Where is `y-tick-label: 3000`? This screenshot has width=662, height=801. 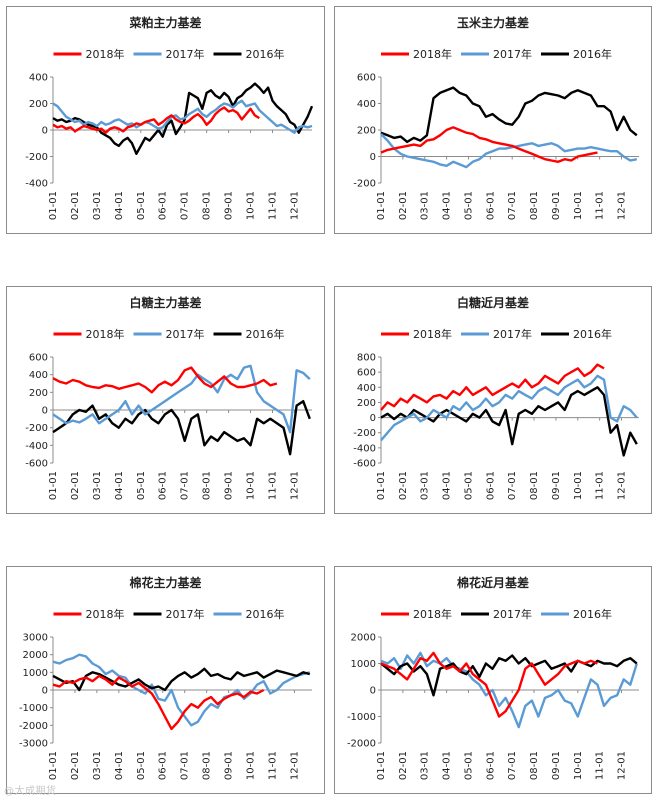
y-tick-label: 3000 is located at coordinates (35, 638).